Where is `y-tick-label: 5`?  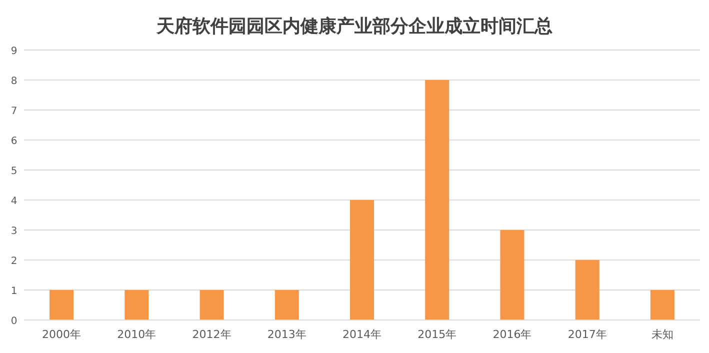 y-tick-label: 5 is located at coordinates (14, 171).